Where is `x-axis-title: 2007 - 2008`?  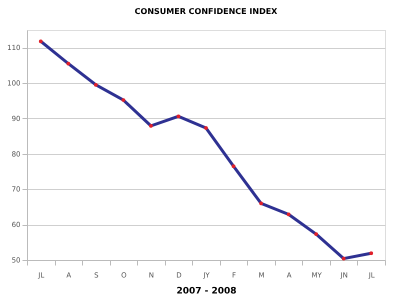 x-axis-title: 2007 - 2008 is located at coordinates (206, 291).